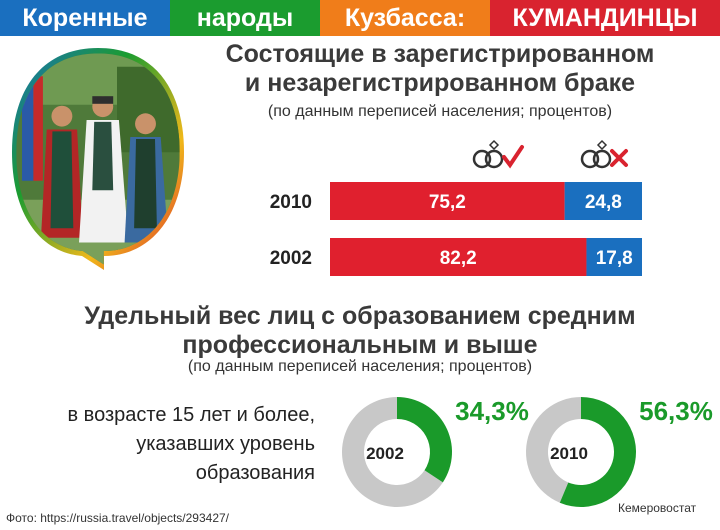 Image resolution: width=720 pixels, height=530 pixels. Describe the element at coordinates (225, 444) in the screenshot. I see `education-note-line2: указавших уровень` at that location.